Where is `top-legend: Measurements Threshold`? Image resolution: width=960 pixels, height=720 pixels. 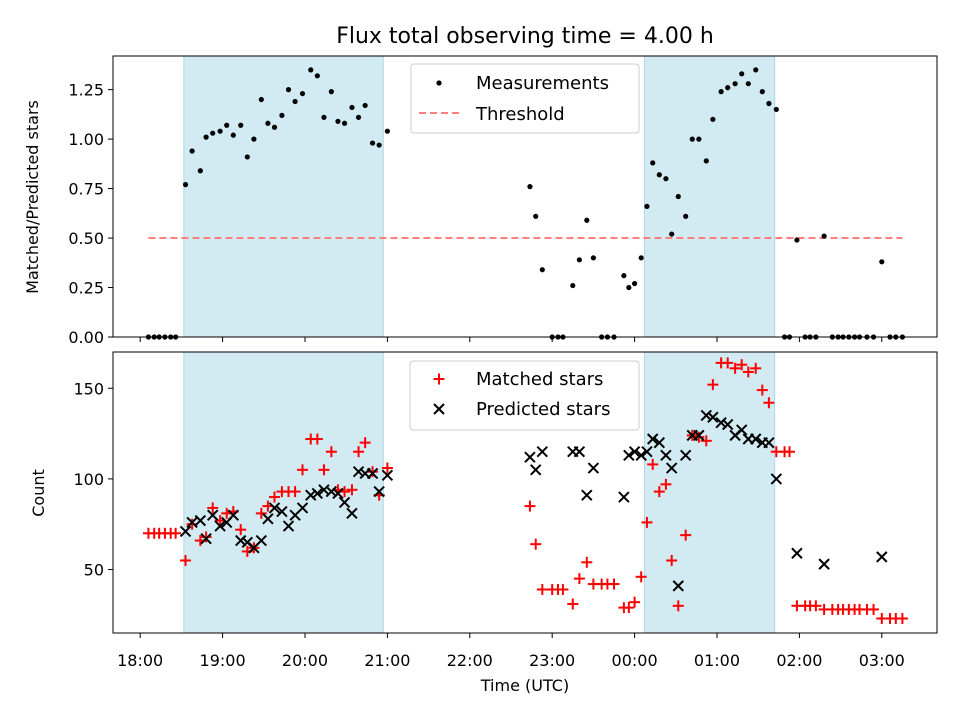 top-legend: Measurements Threshold is located at coordinates (525, 98).